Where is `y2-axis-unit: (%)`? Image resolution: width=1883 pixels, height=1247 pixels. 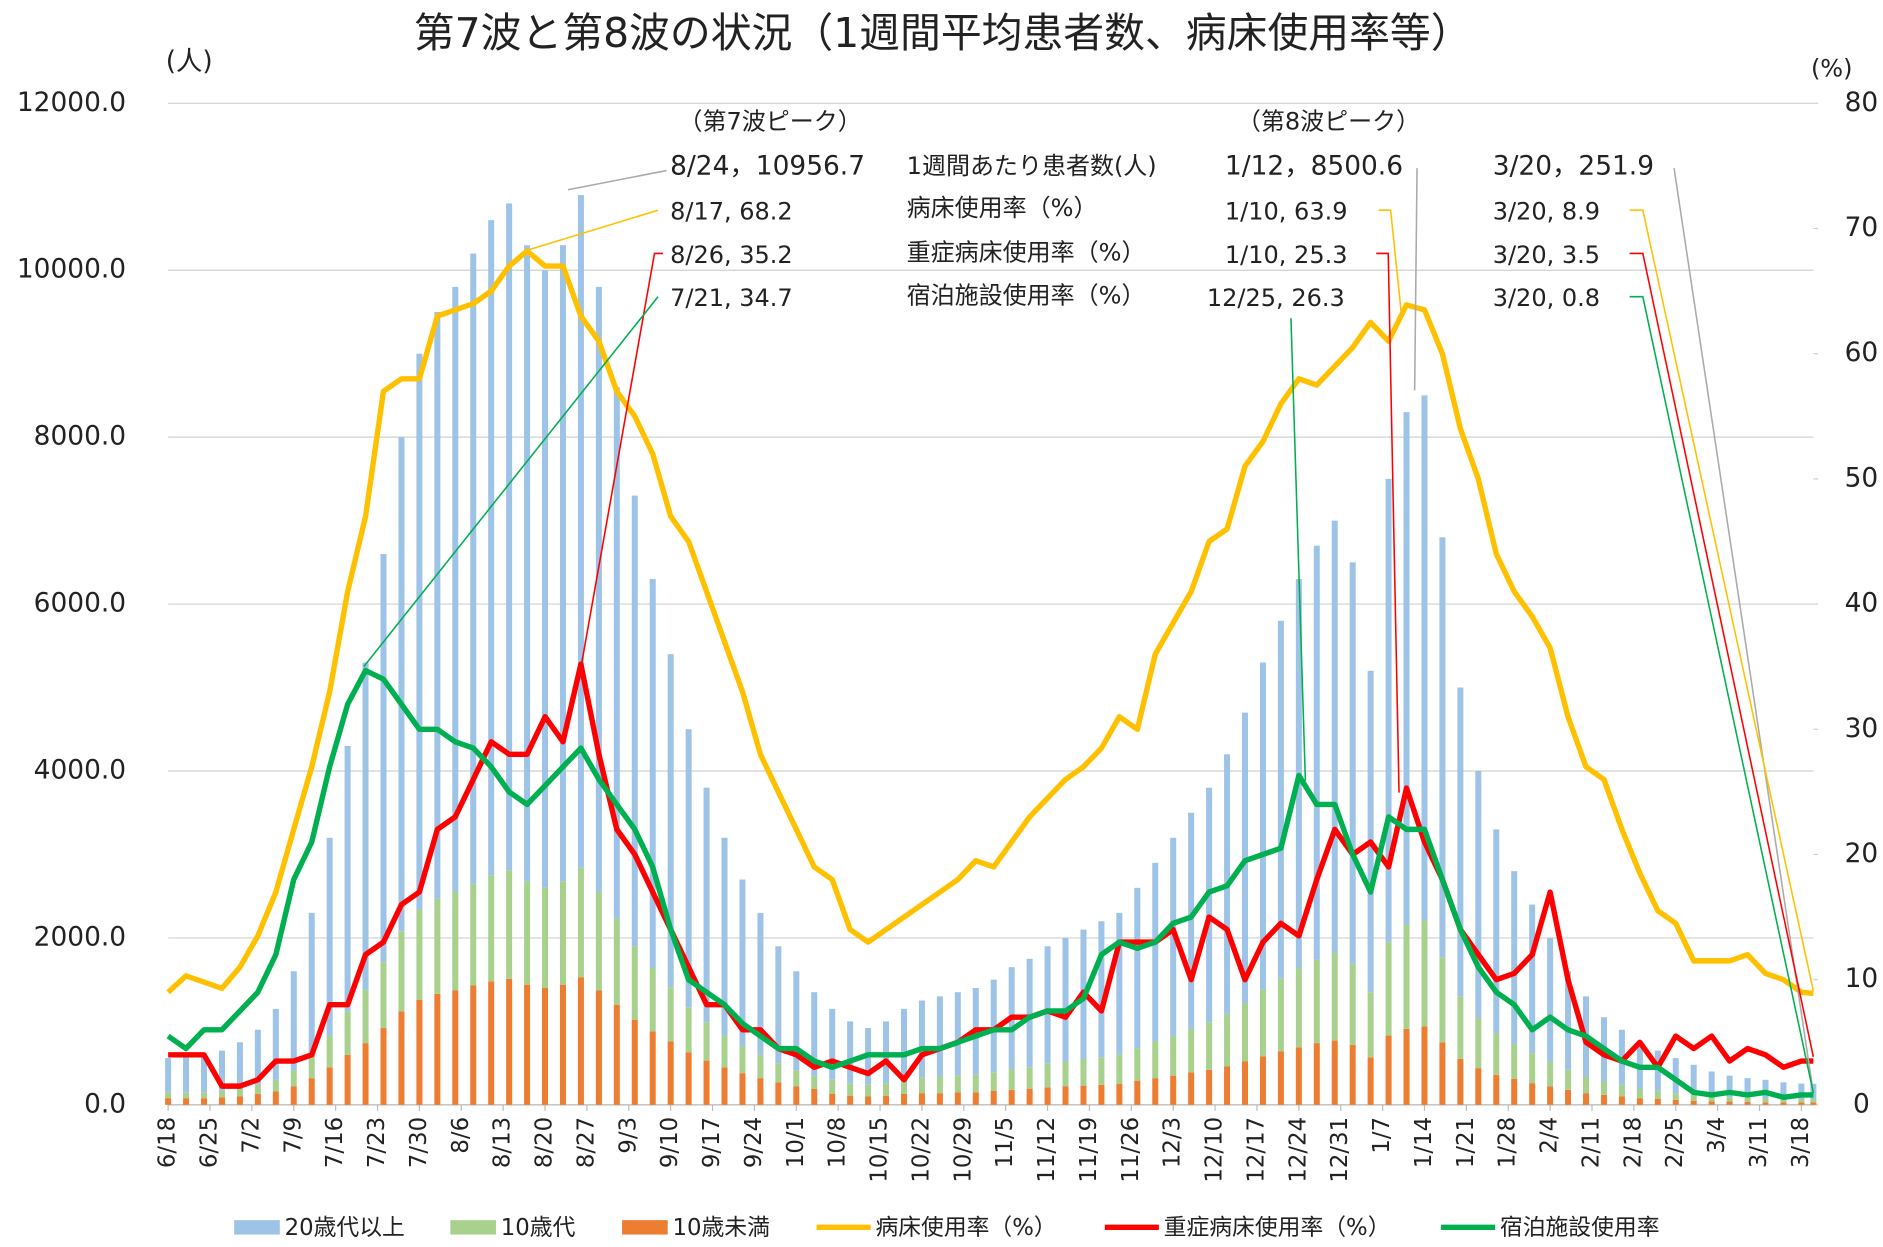 y2-axis-unit: (%) is located at coordinates (1832, 69).